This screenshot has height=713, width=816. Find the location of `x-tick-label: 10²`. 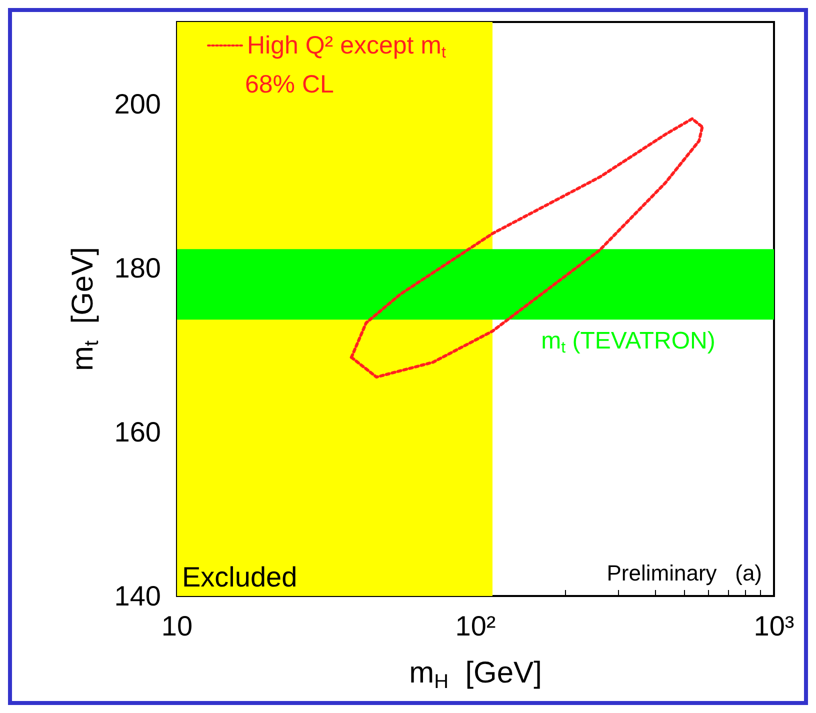

x-tick-label: 10² is located at coordinates (475, 626).